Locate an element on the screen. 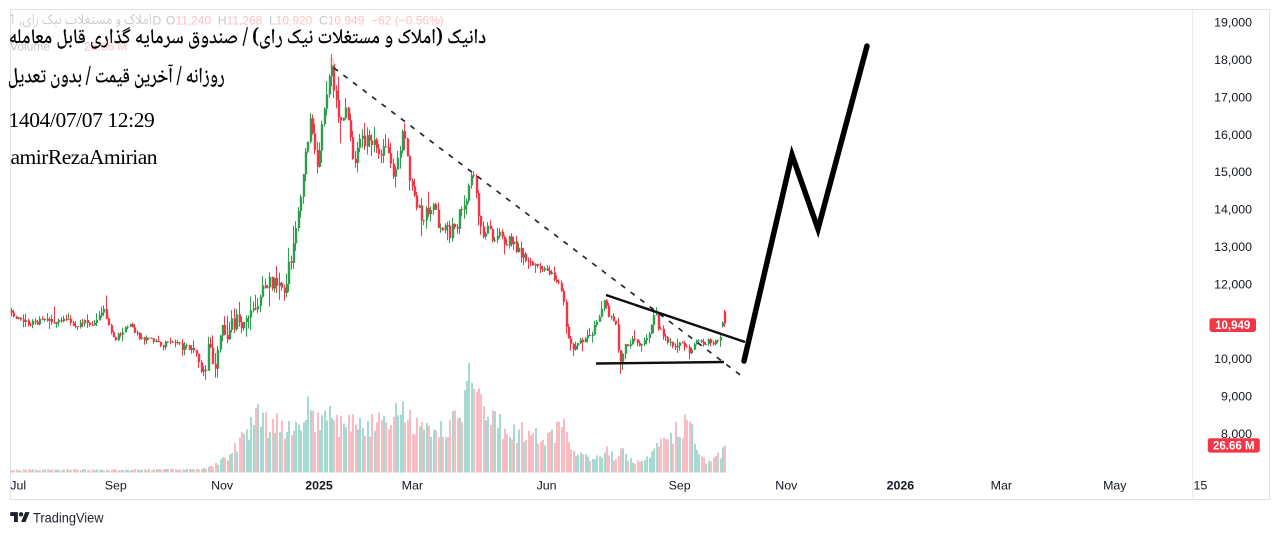  svg-text: 26.66 M is located at coordinates (1234, 446).